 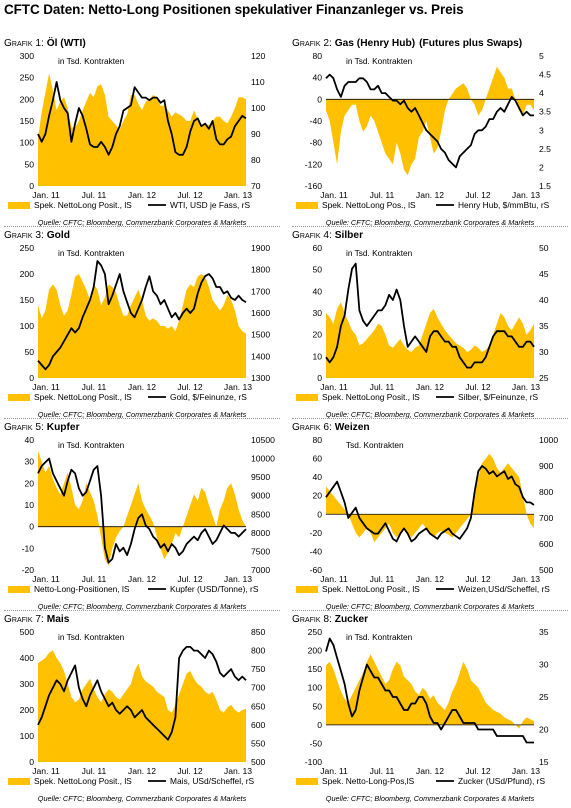 I want to click on y-tick-right: 9000, so click(x=260, y=496).